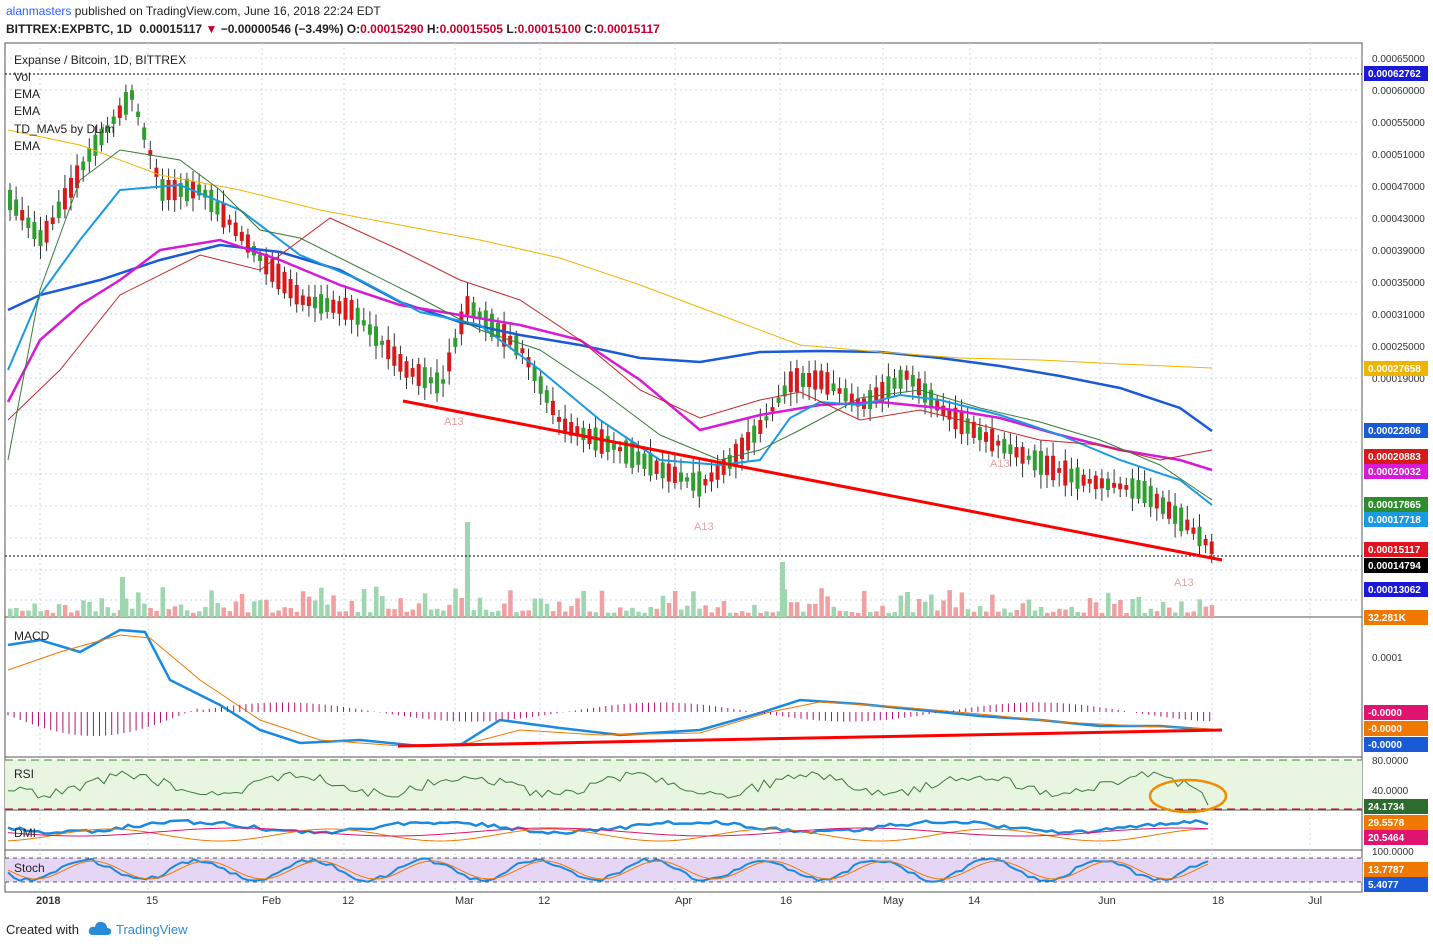 The width and height of the screenshot is (1433, 946). Describe the element at coordinates (29, 868) in the screenshot. I see `stoch-title: Stoch` at that location.